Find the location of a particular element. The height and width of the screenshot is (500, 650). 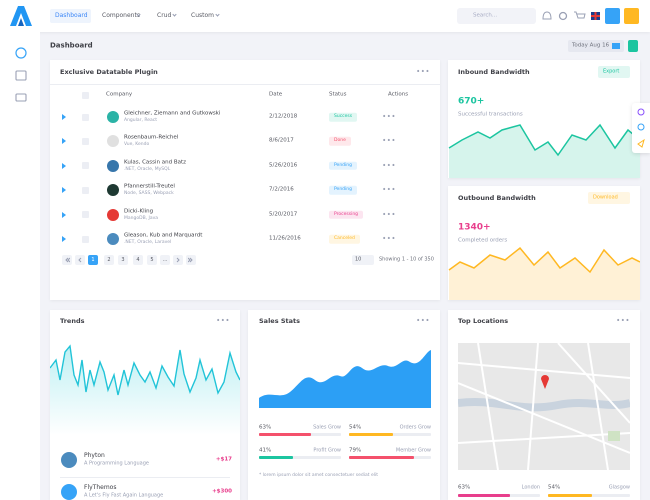

sales-chart is located at coordinates (345, 379).